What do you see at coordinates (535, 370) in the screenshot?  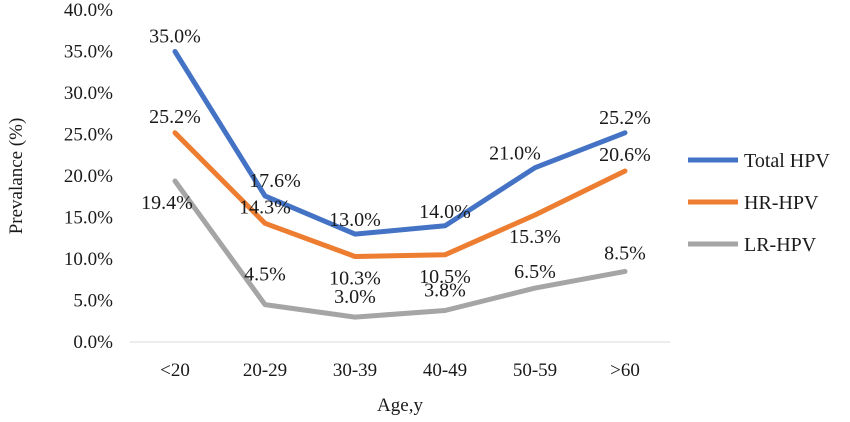 I see `x-tick-label: 50-59` at bounding box center [535, 370].